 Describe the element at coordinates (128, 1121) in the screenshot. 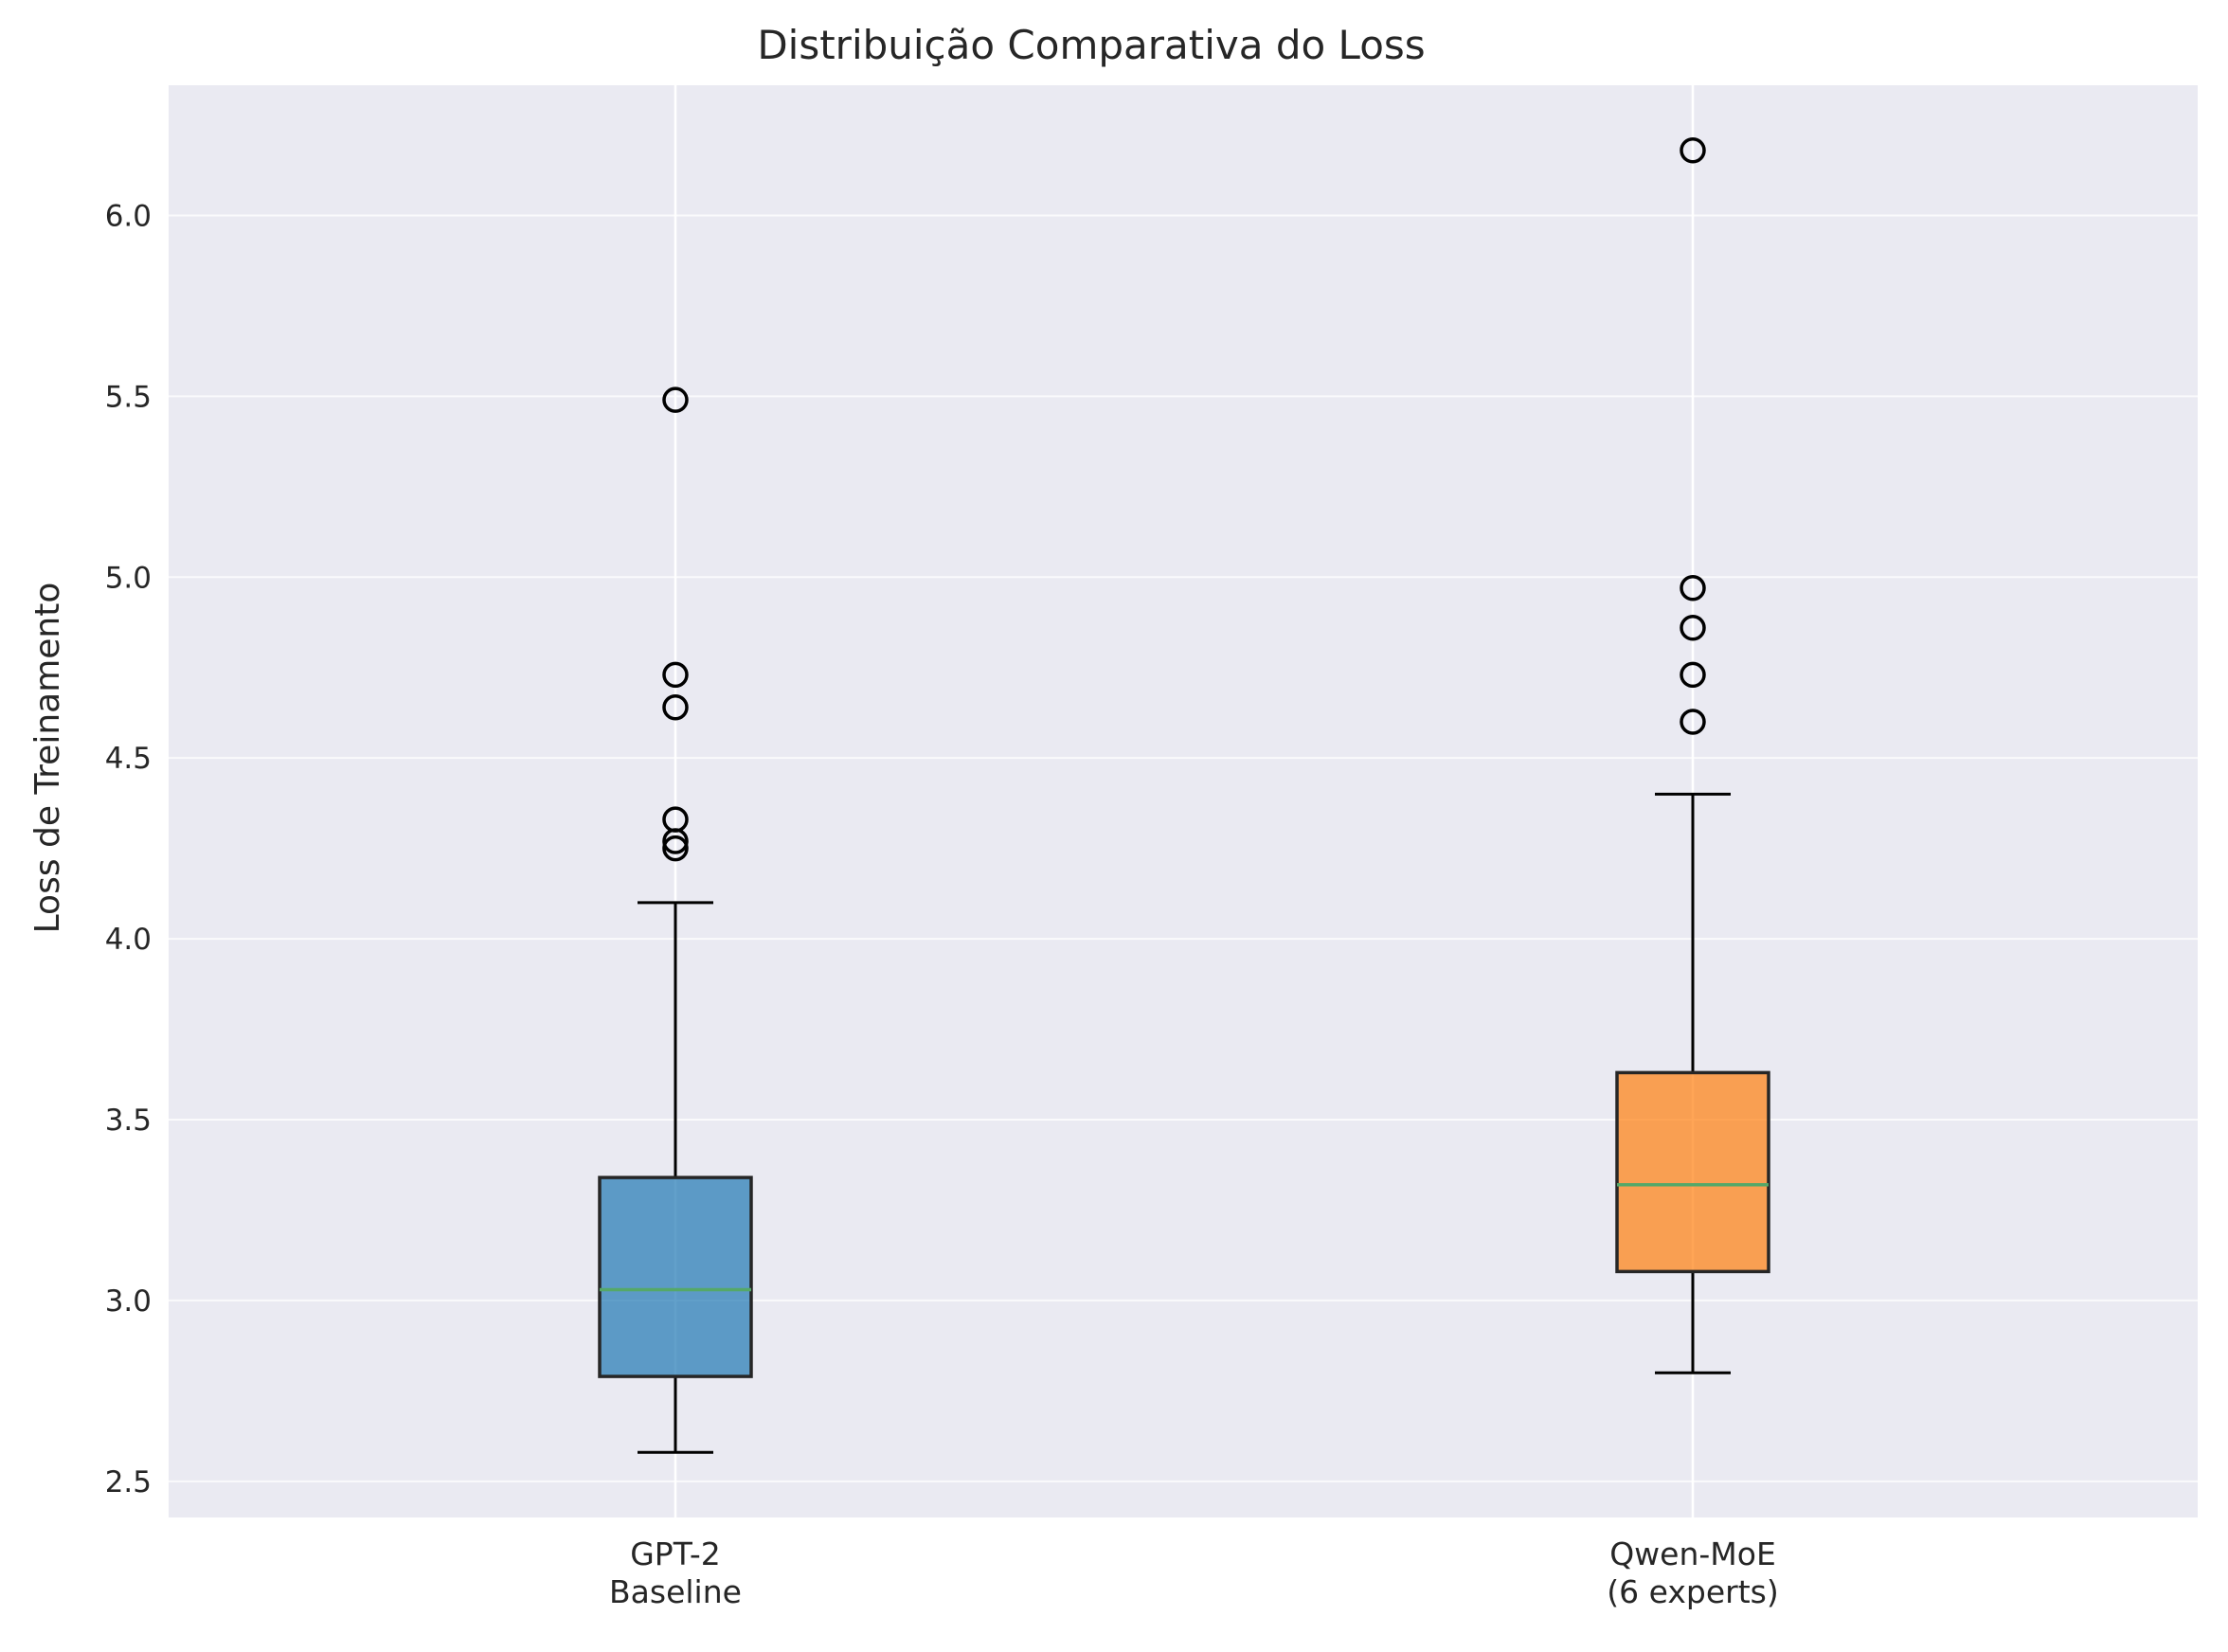

I see `y-tick-label: 3.5` at that location.